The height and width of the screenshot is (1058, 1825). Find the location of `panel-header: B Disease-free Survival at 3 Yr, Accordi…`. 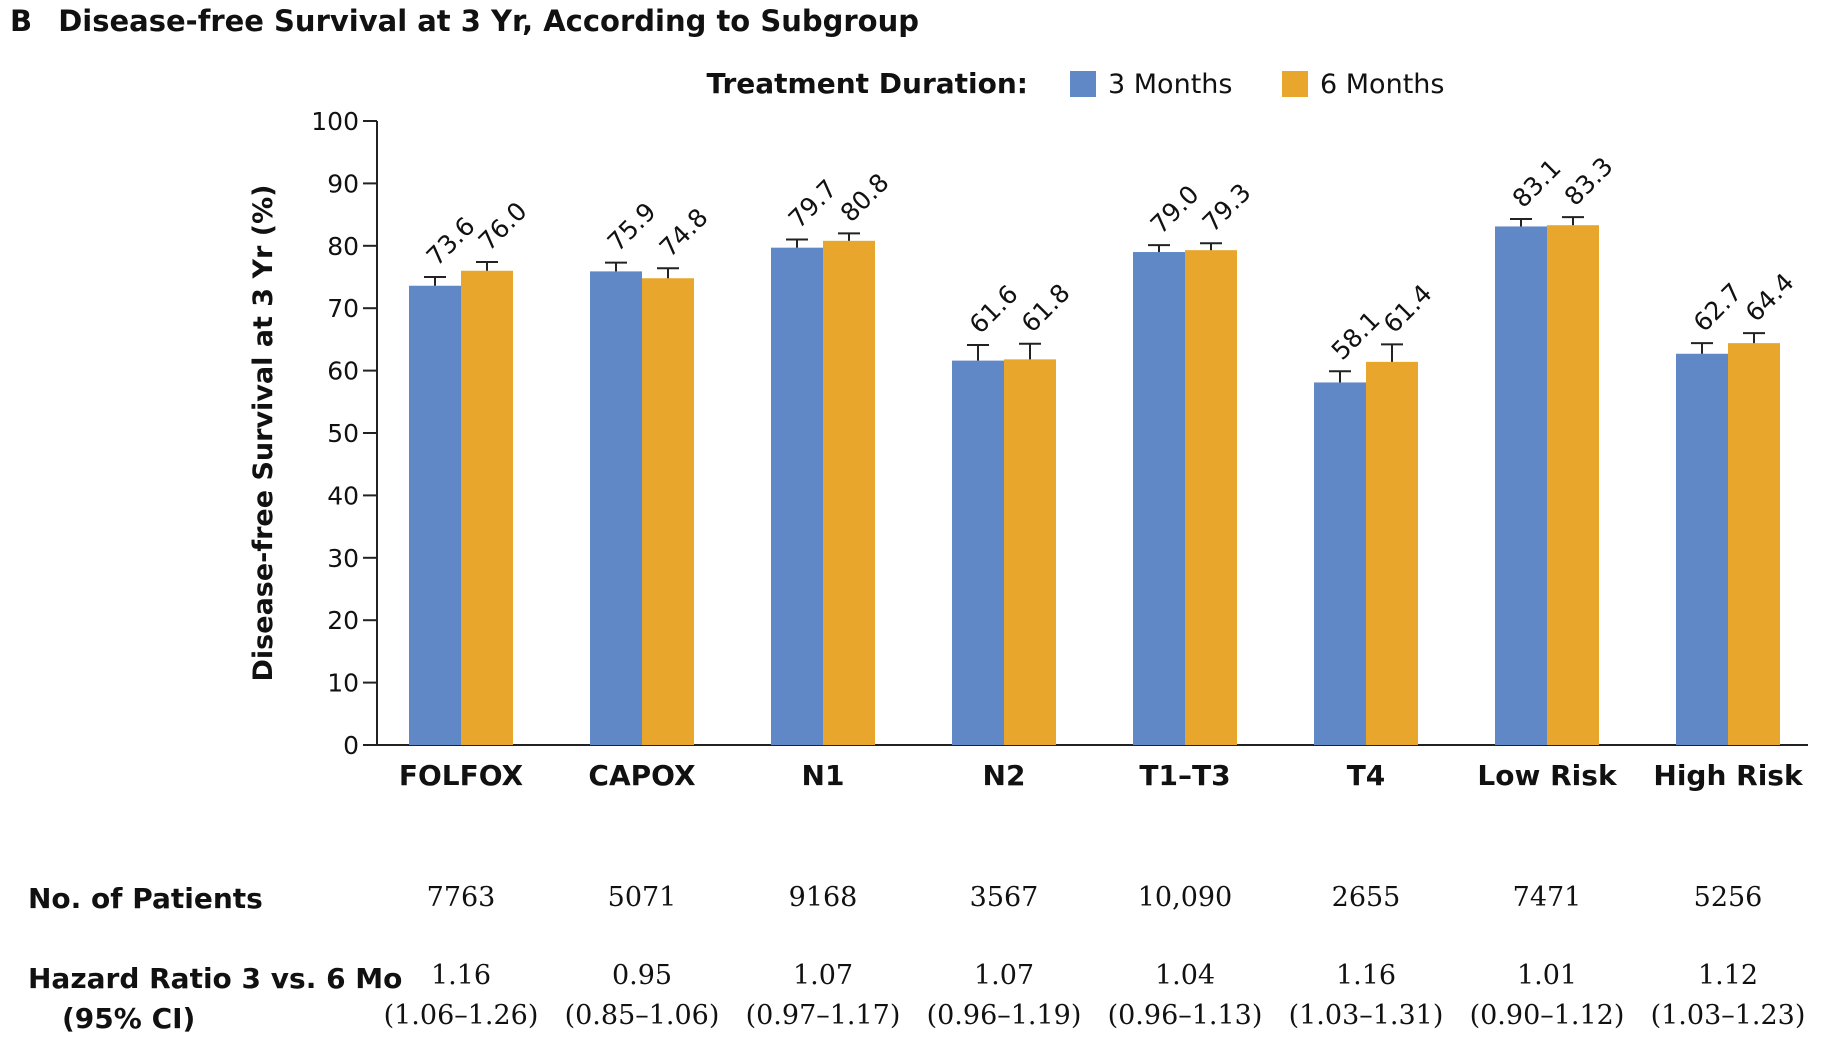

panel-header: B Disease-free Survival at 3 Yr, Accordi… is located at coordinates (464, 21).